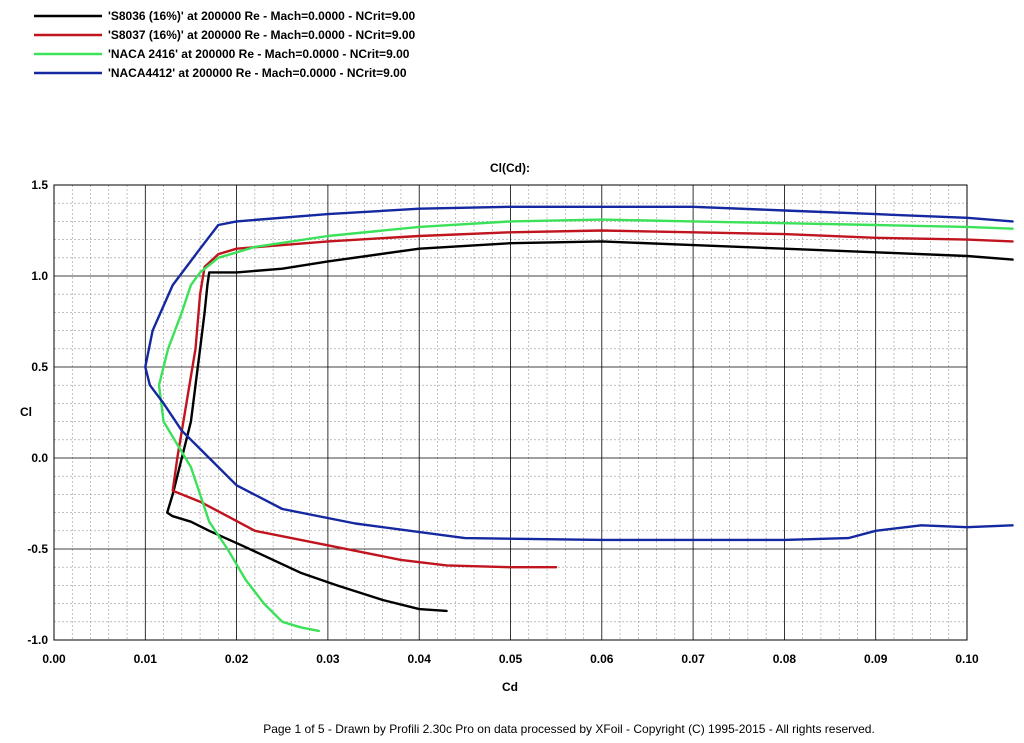  What do you see at coordinates (54, 659) in the screenshot?
I see `x-tick-label: 0.00` at bounding box center [54, 659].